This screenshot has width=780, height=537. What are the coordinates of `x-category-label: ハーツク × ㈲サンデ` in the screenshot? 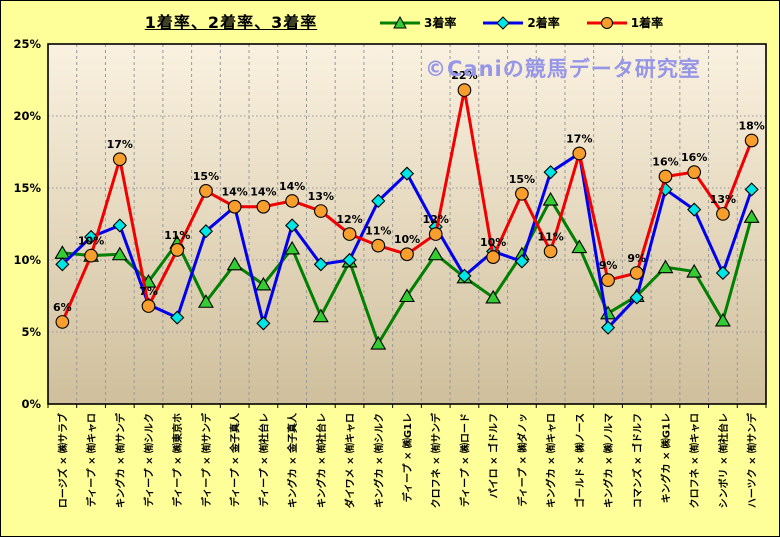 It's located at (752, 460).